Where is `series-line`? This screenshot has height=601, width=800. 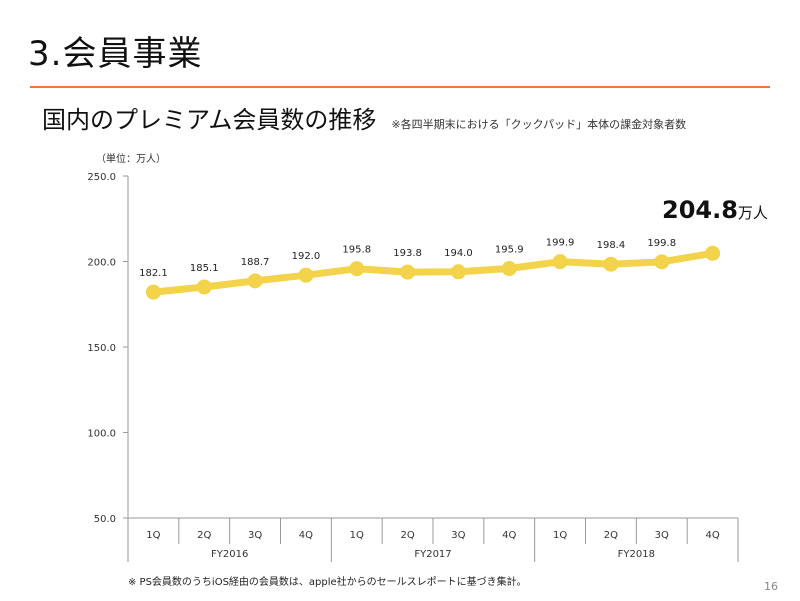 series-line is located at coordinates (433, 272).